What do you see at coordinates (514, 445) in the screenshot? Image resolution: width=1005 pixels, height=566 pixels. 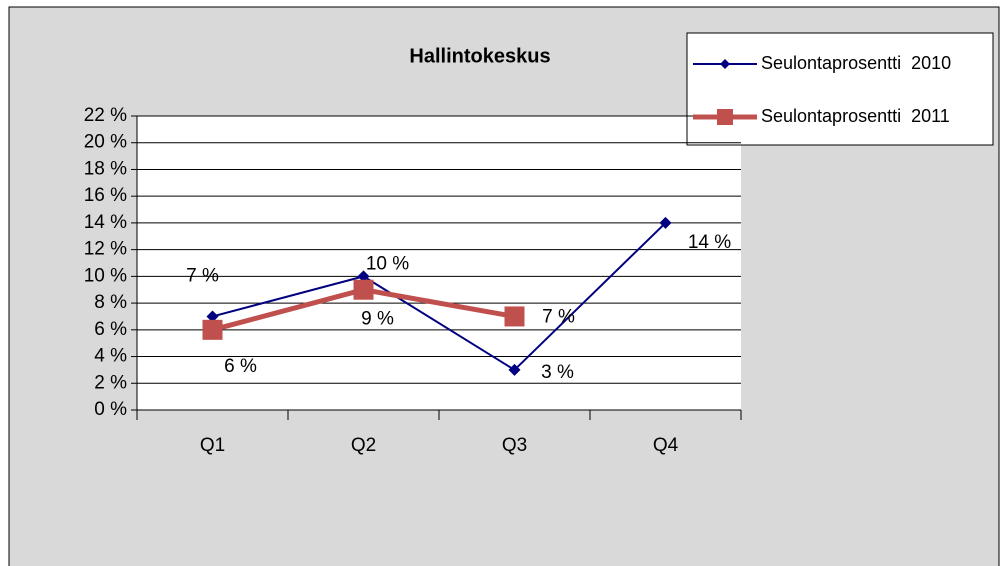 I see `x-tick-label: Q3` at bounding box center [514, 445].